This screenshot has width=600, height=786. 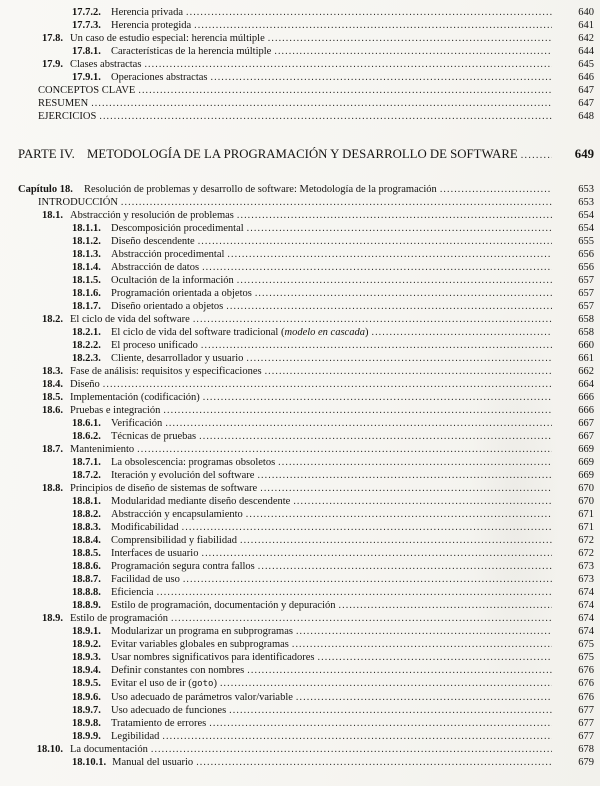 What do you see at coordinates (306, 254) in the screenshot?
I see `toc-entry: 18.1.3. Abstracción procedimental 656` at bounding box center [306, 254].